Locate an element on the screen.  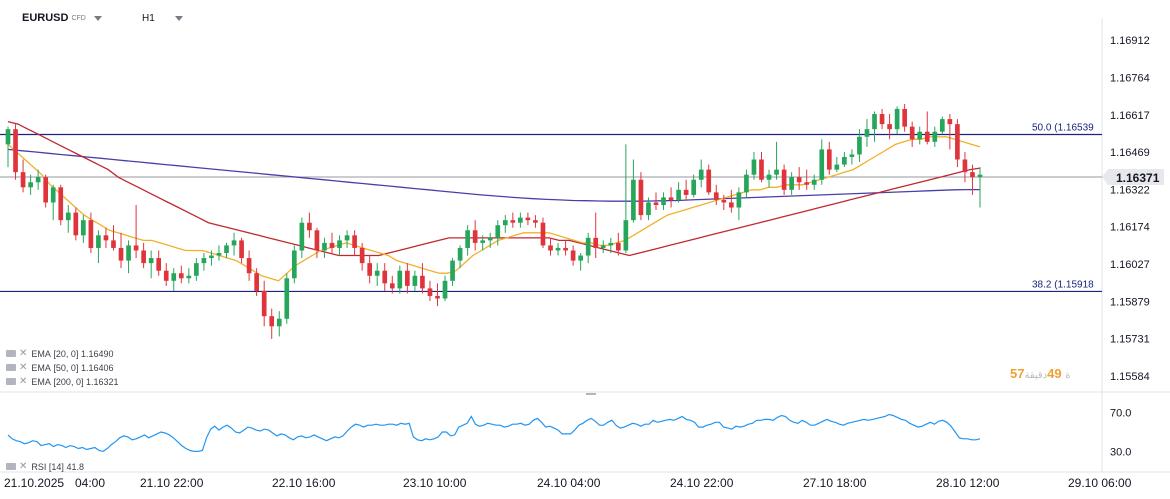
symbol-selector: EURUSD CFD is located at coordinates (62, 18).